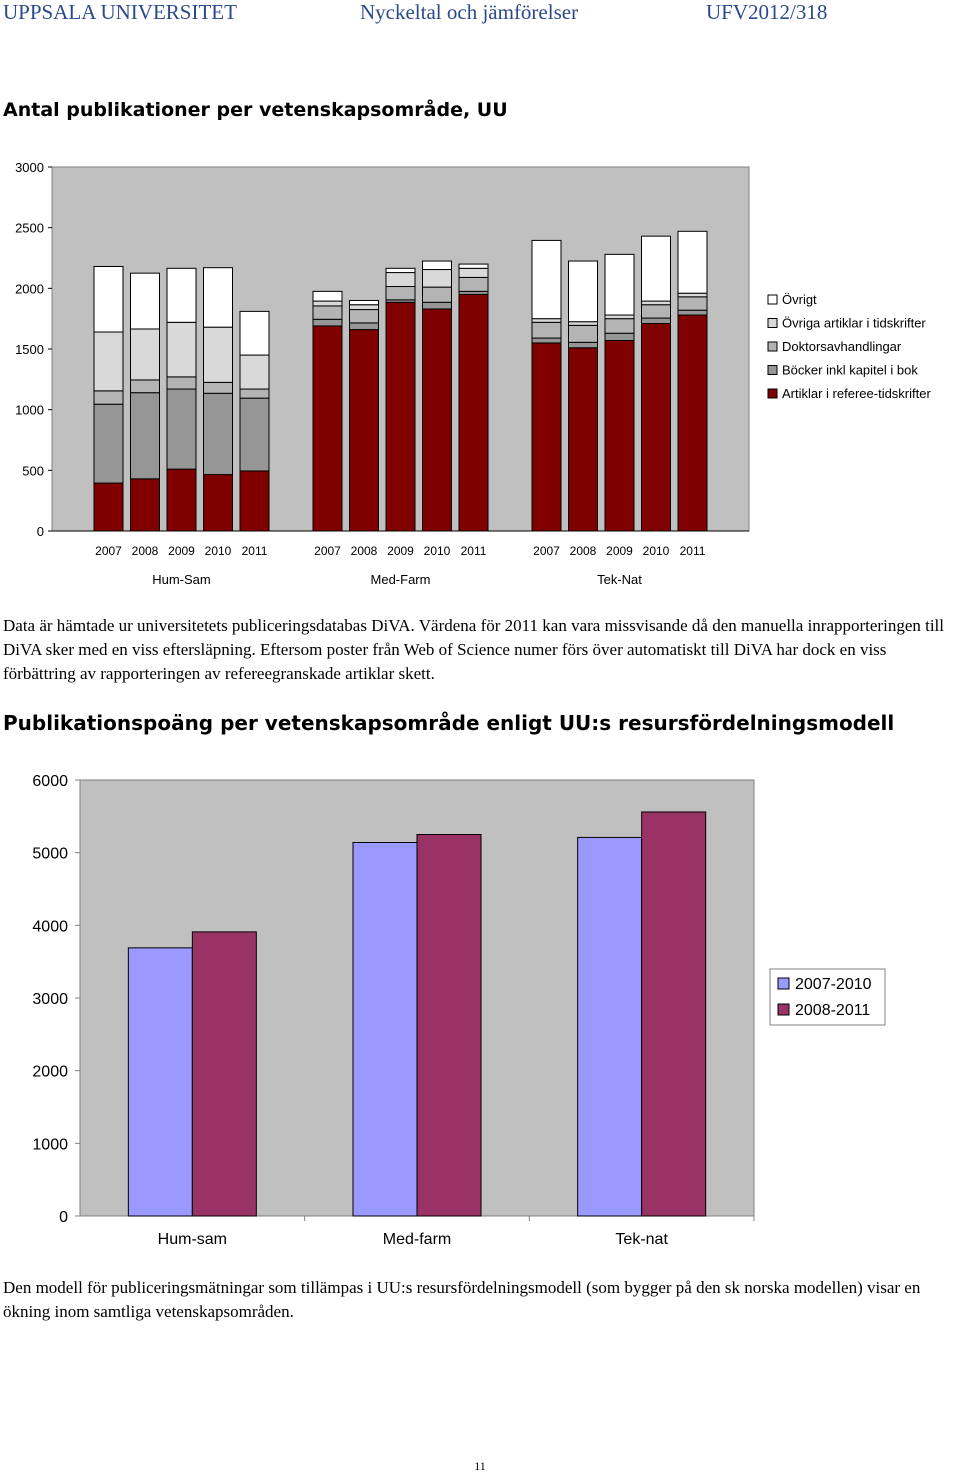 This screenshot has height=1474, width=960. What do you see at coordinates (400, 416) in the screenshot?
I see `bar-segment-artiklar-i-referee-tidskrifter-med-farm-2009` at bounding box center [400, 416].